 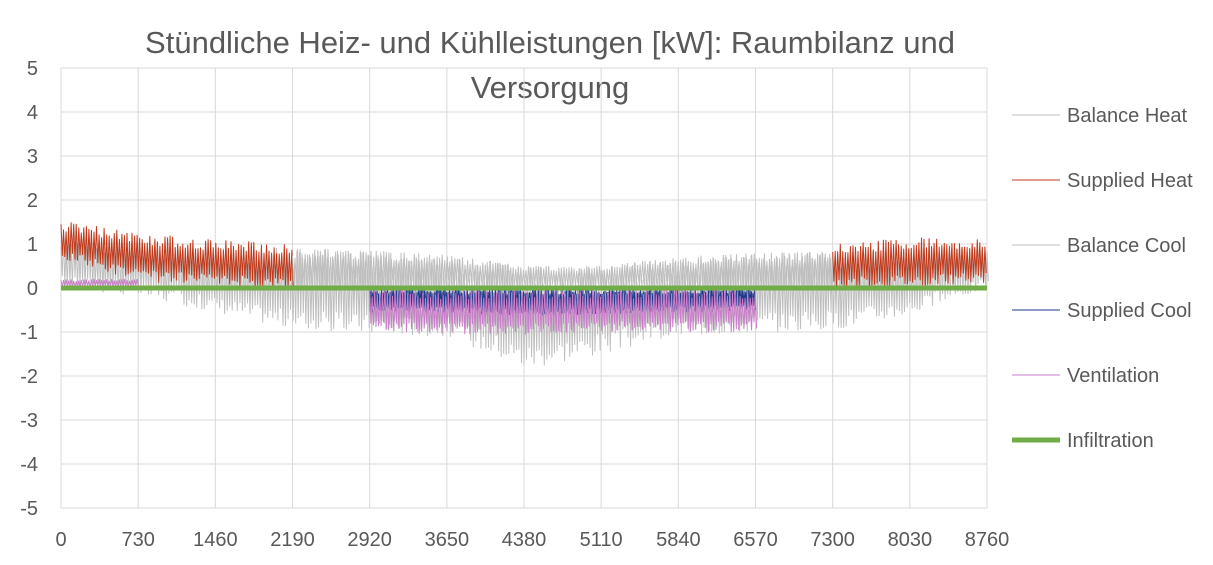 What do you see at coordinates (32, 245) in the screenshot?
I see `y-tick-label: 1` at bounding box center [32, 245].